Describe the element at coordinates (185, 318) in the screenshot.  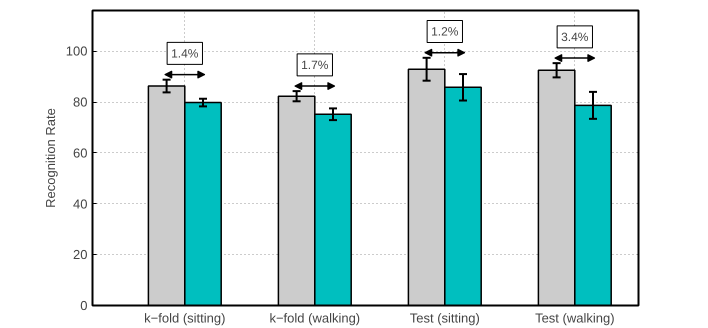
I see `x-tick-label: k−fold (sitting)` at that location.